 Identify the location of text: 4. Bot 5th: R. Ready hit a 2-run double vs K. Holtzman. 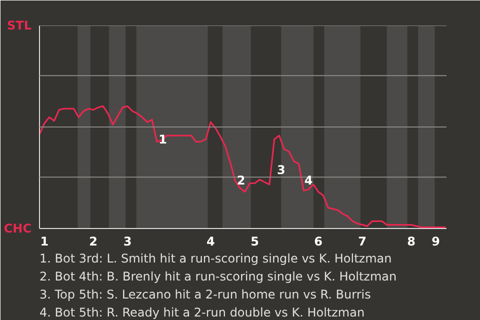
(202, 313).